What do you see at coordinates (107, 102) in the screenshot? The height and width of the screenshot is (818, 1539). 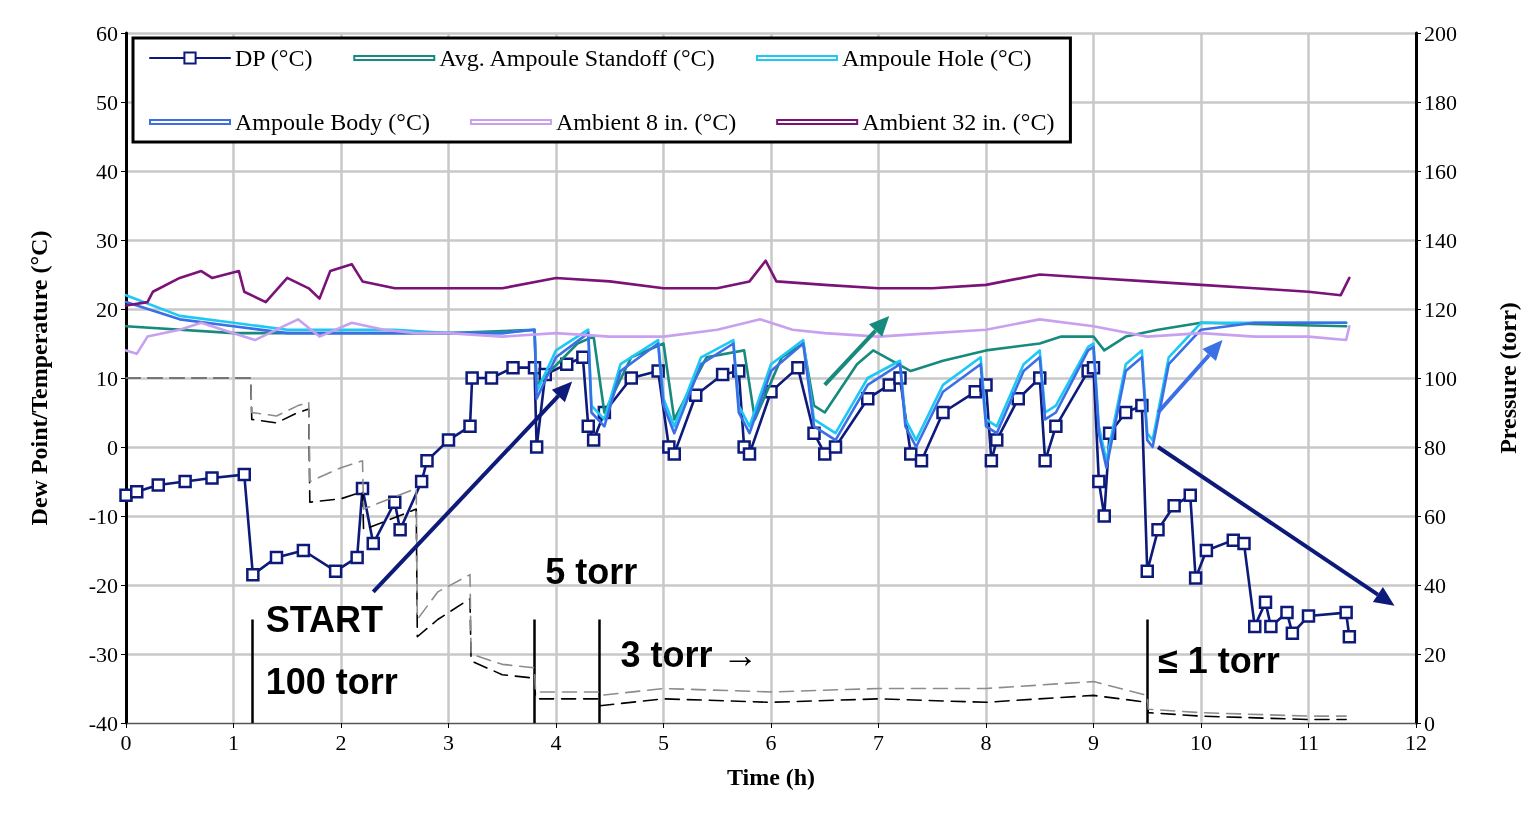 I see `y-tick-label: 50` at bounding box center [107, 102].